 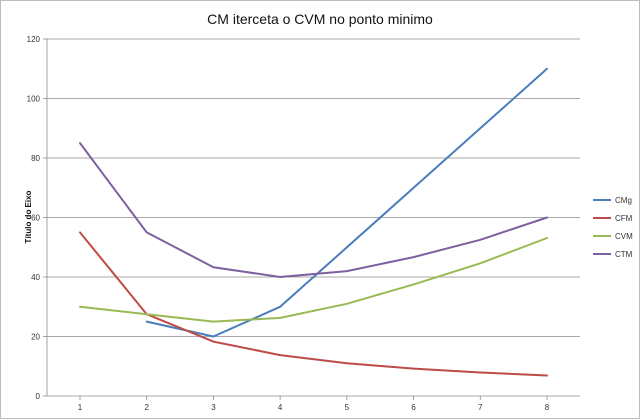 What do you see at coordinates (347, 407) in the screenshot?
I see `x-tick-label: 5` at bounding box center [347, 407].